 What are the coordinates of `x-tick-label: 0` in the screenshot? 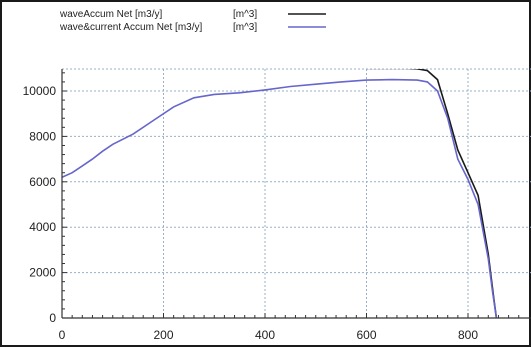 It's located at (62, 335).